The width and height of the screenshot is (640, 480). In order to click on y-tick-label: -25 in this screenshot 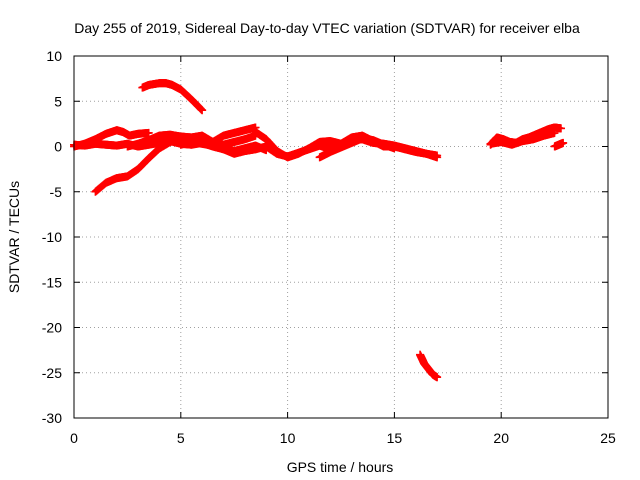, I will do `click(52, 373)`.